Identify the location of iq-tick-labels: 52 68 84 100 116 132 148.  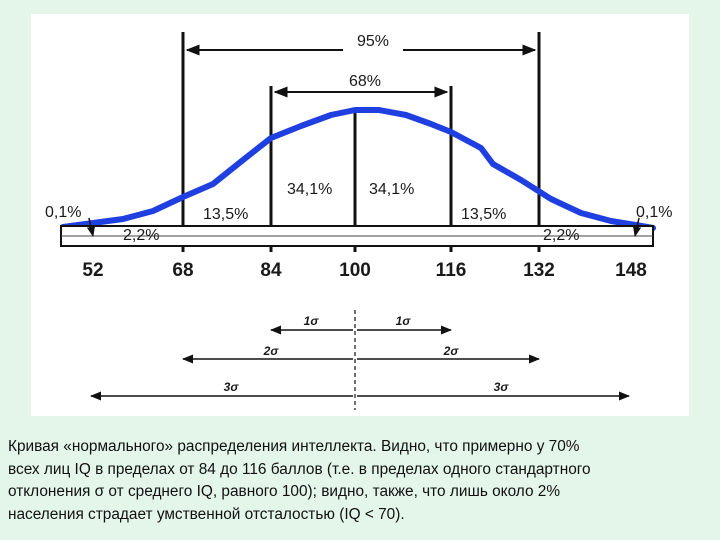
(364, 270).